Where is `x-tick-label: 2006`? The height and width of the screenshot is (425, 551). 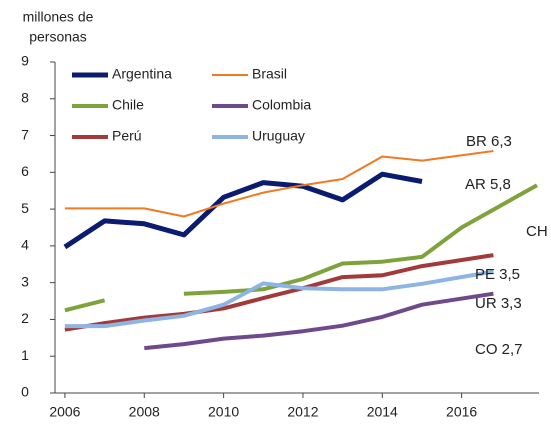
x-tick-label: 2006 is located at coordinates (64, 412).